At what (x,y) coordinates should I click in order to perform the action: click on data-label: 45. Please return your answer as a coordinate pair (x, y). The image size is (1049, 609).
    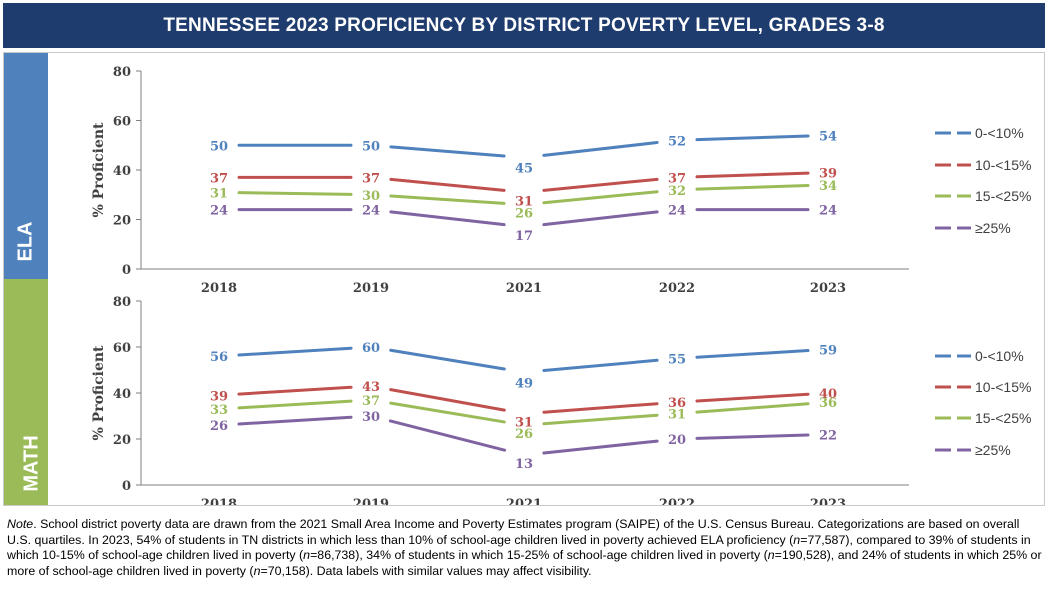
    Looking at the image, I should click on (524, 169).